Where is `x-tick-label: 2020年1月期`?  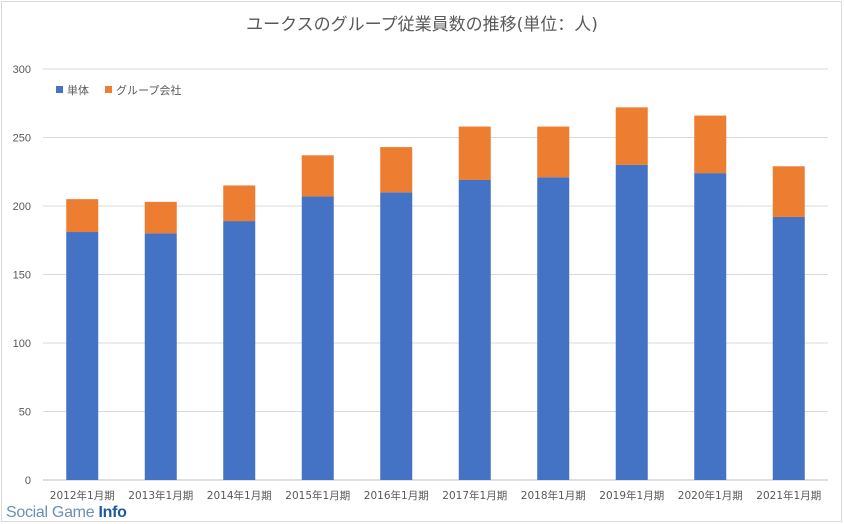
x-tick-label: 2020年1月期 is located at coordinates (710, 495).